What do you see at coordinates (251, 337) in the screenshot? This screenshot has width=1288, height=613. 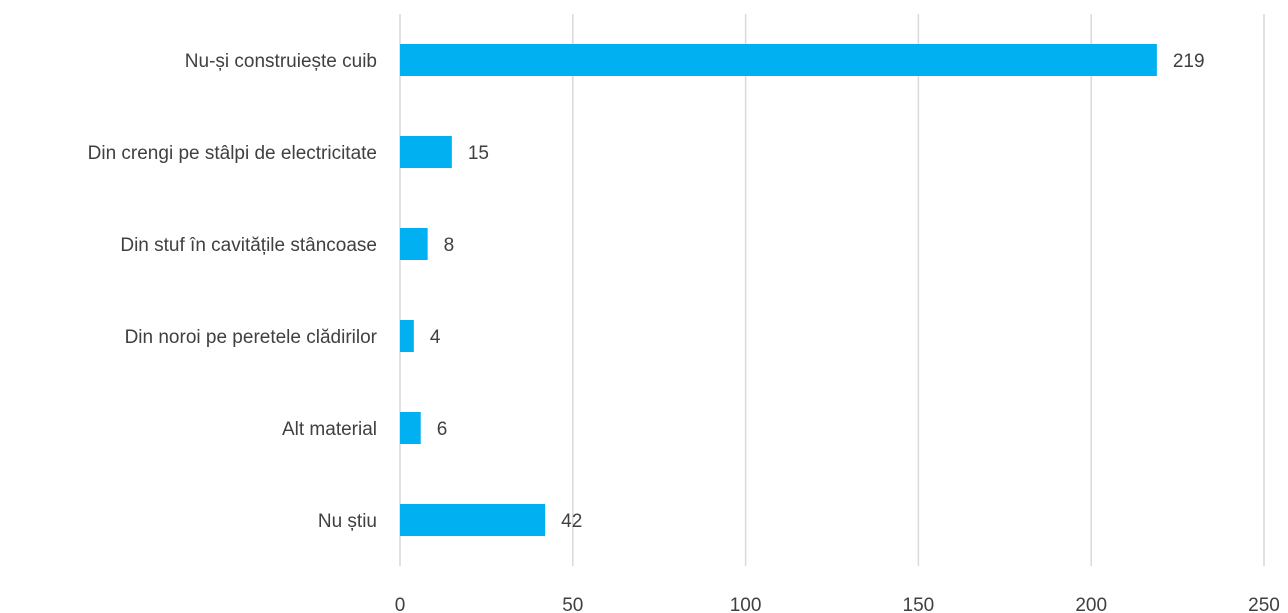 I see `category-label: Din noroi pe peretele clădirilor` at bounding box center [251, 337].